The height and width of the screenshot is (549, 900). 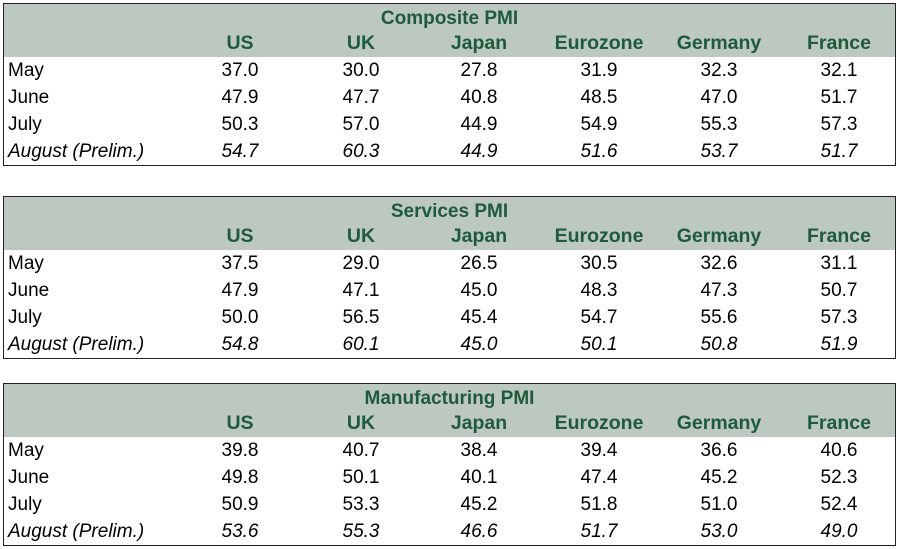 What do you see at coordinates (719, 263) in the screenshot?
I see `data-cell: 32.6` at bounding box center [719, 263].